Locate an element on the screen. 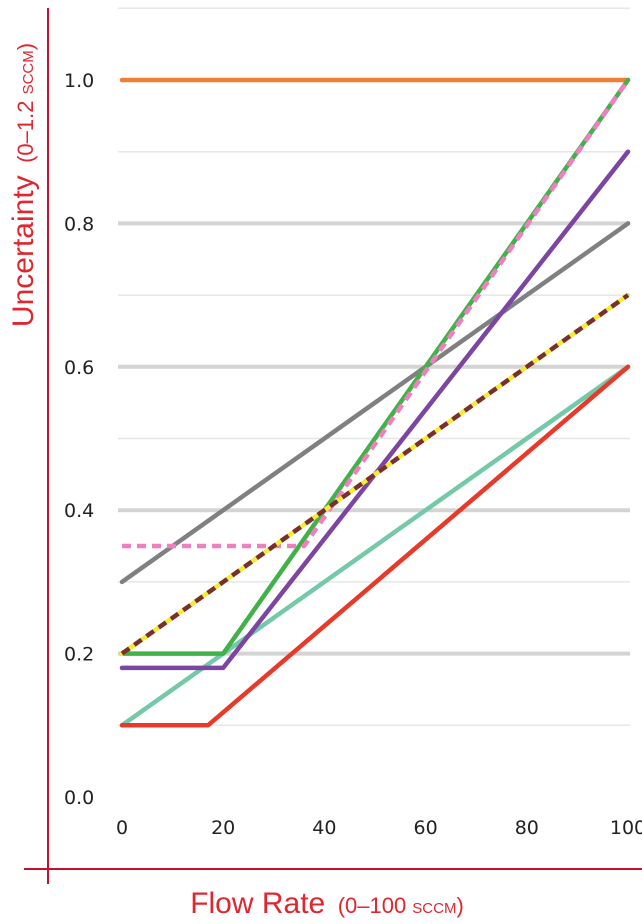  x-tick-label: 40 is located at coordinates (324, 828).